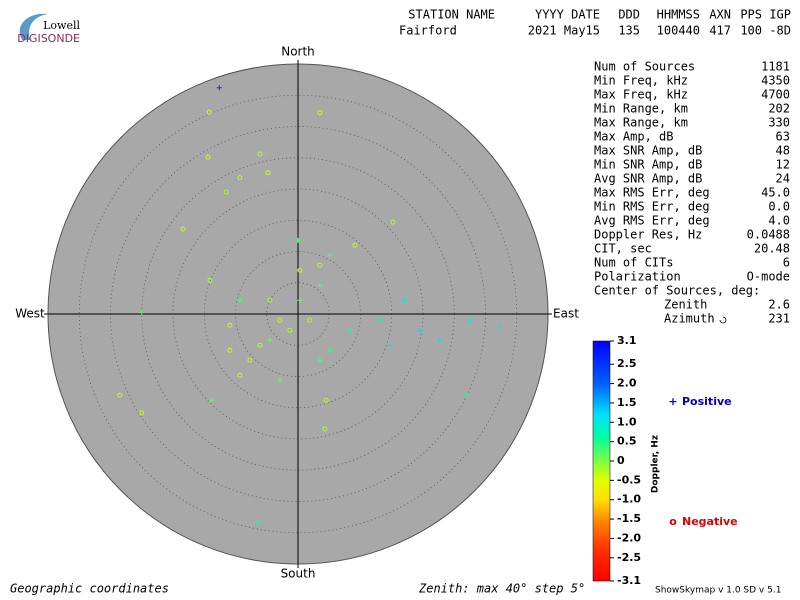  I want to click on header-value: Fairford, so click(428, 31).